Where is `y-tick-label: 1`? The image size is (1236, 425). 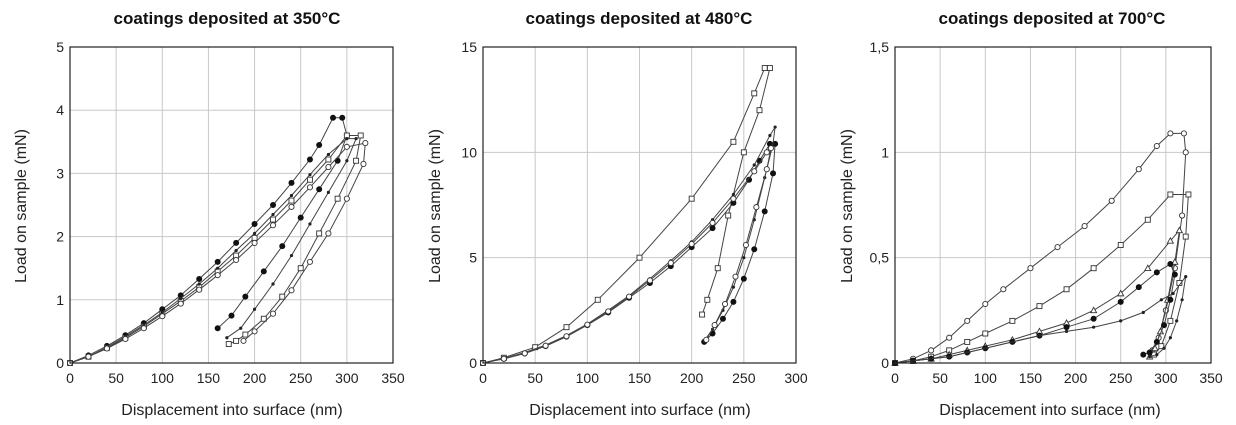
y-tick-label: 1 is located at coordinates (60, 300).